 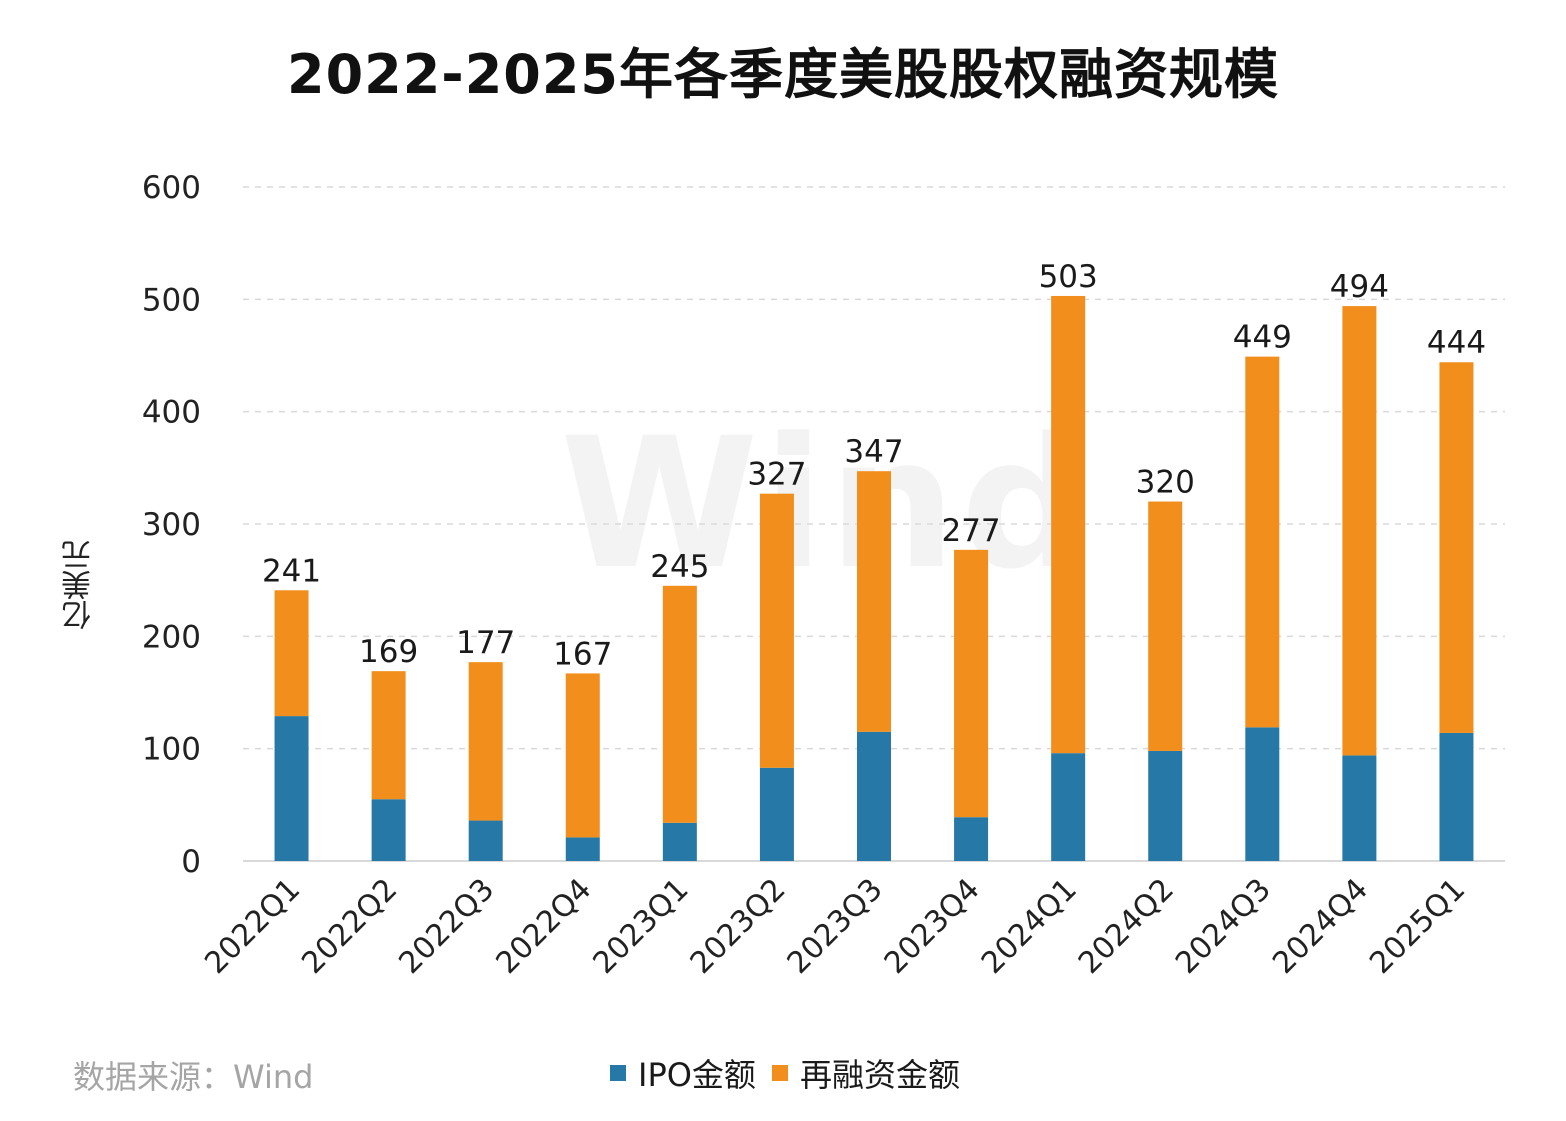 I want to click on total-data-label: 177, so click(x=485, y=643).